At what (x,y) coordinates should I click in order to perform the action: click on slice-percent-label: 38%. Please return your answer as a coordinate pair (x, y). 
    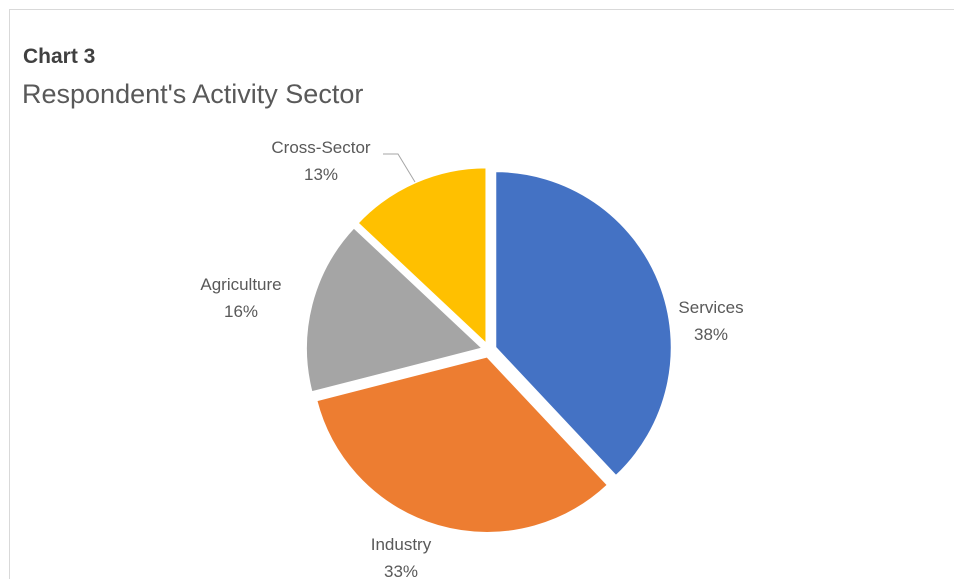
    Looking at the image, I should click on (711, 334).